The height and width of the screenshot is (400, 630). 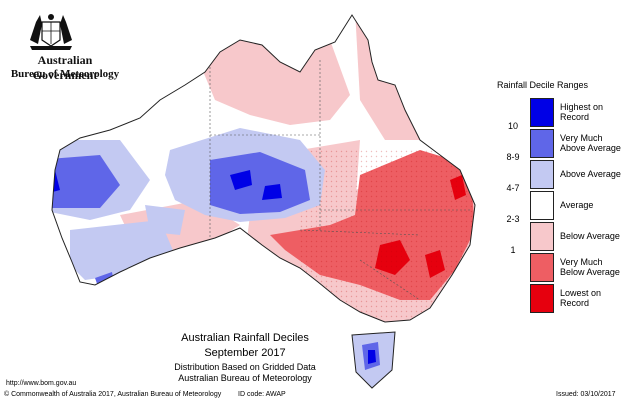 I want to click on map-title: Australian Rainfall Deciles, so click(x=245, y=338).